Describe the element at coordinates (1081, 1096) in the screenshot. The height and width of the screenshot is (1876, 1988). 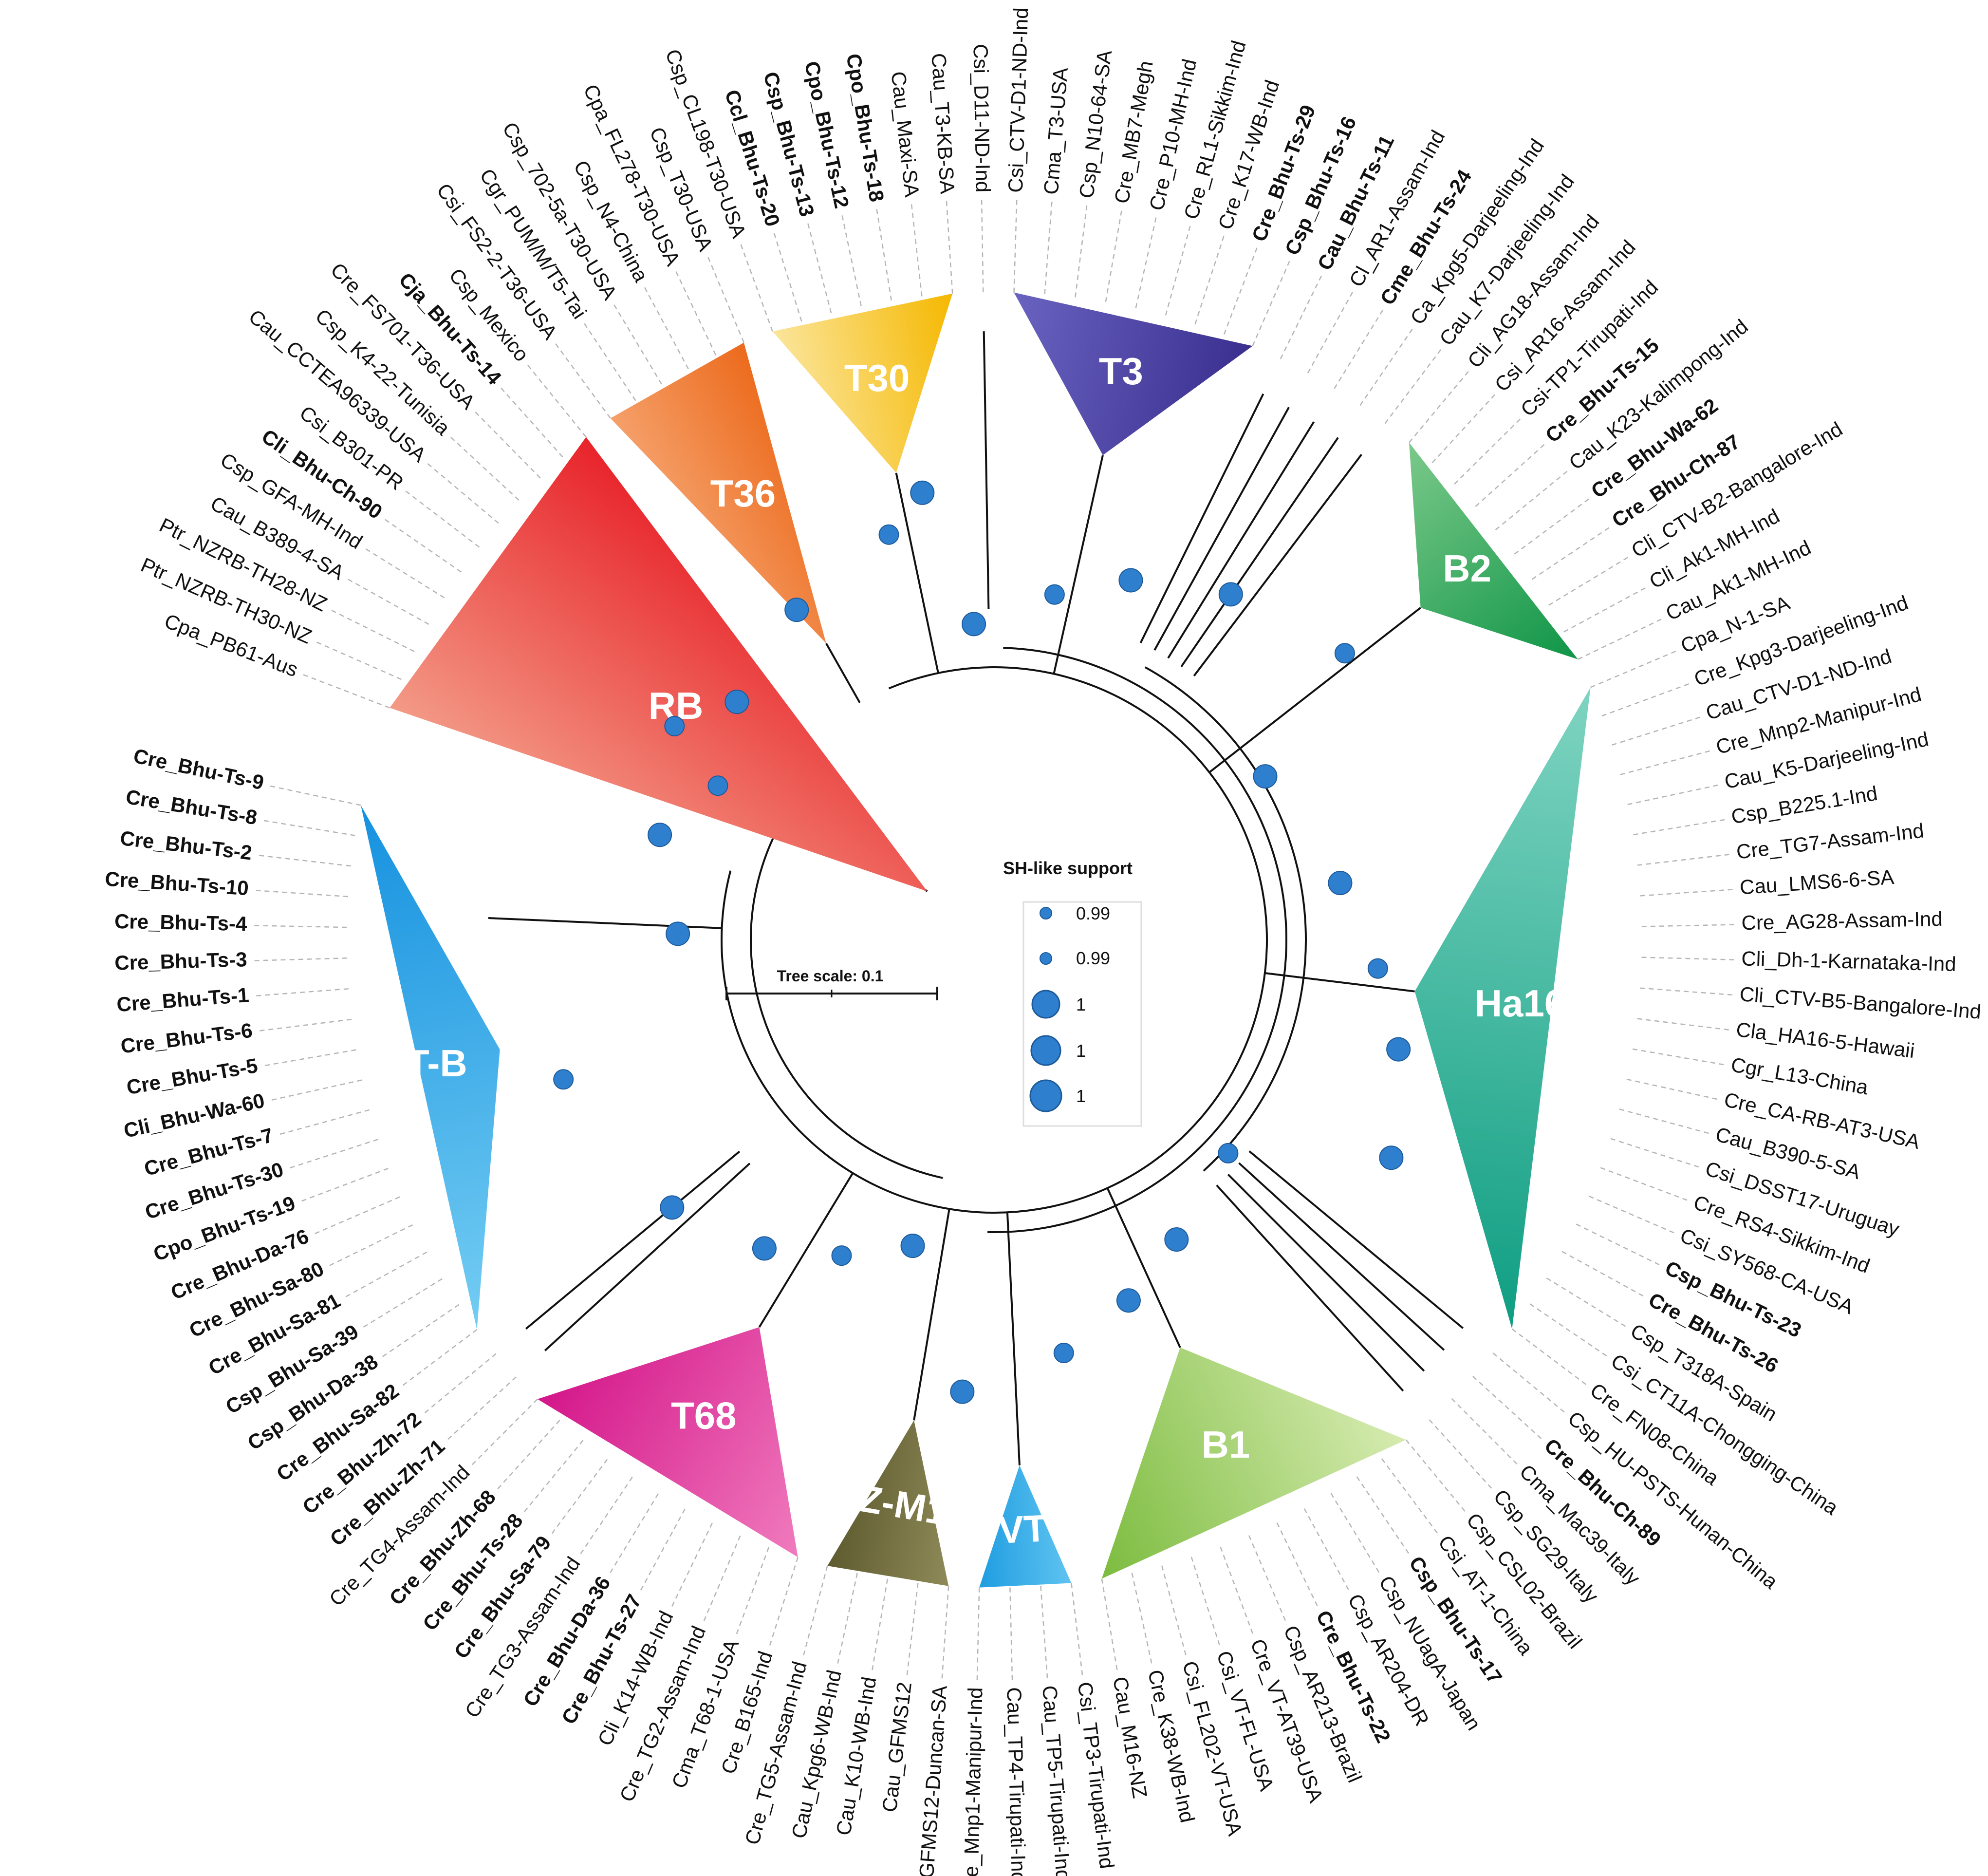
I see `legend-value-5: 1` at that location.